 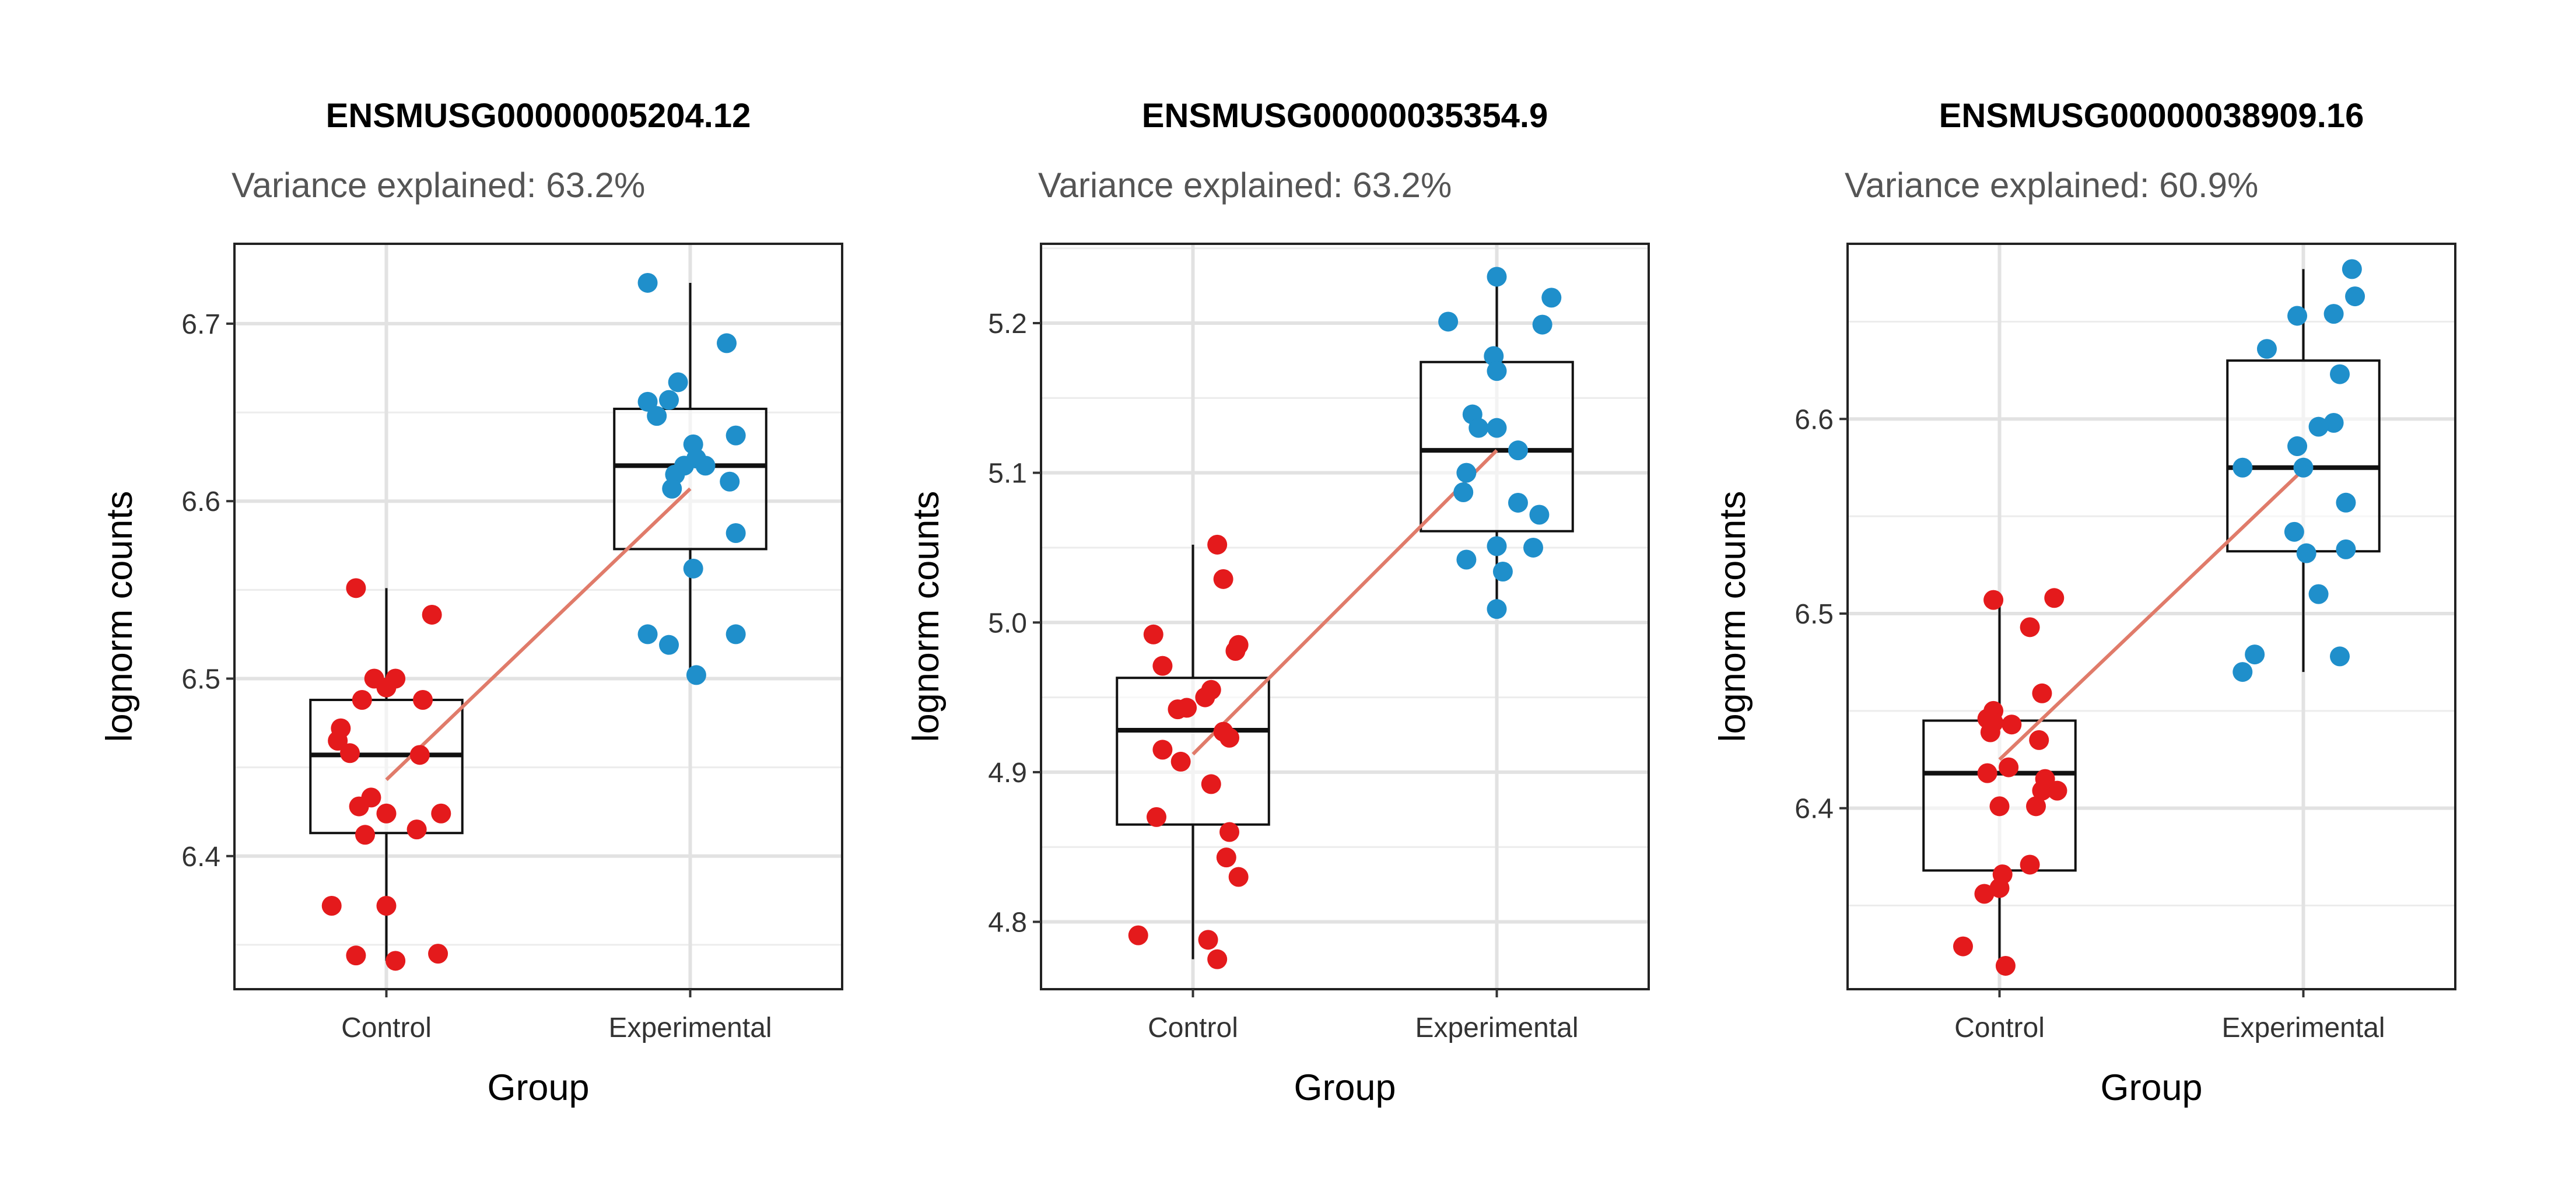 I want to click on y-tick-label: 4.9, so click(x=1007, y=773).